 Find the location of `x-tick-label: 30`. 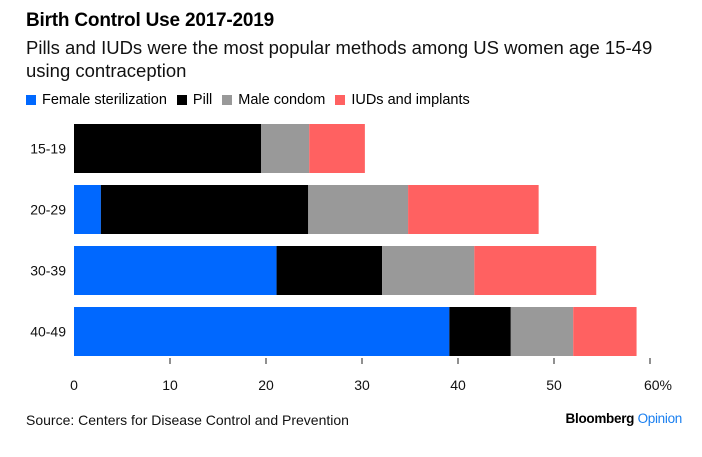

x-tick-label: 30 is located at coordinates (362, 385).